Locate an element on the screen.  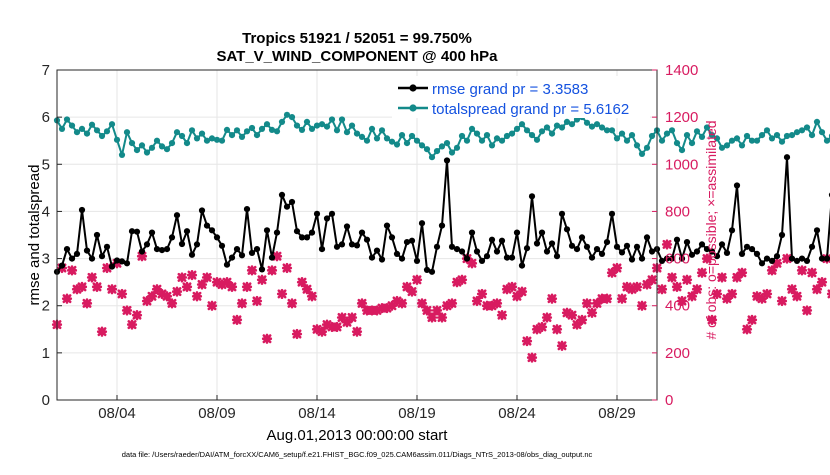
y-tick-label: 2 is located at coordinates (46, 306).